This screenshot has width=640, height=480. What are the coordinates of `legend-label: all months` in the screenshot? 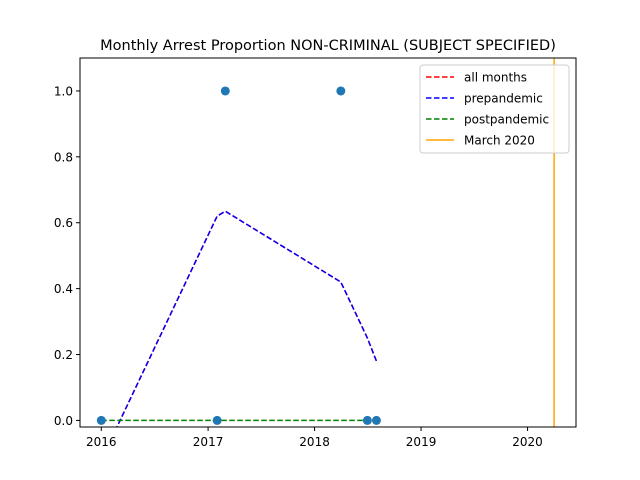 It's located at (495, 78).